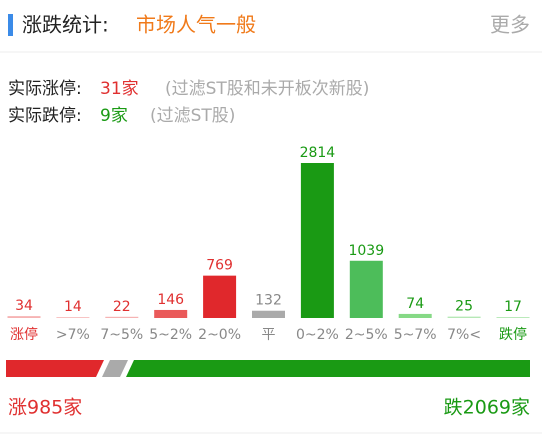 This screenshot has width=542, height=438. Describe the element at coordinates (487, 408) in the screenshot. I see `down-total: 跌2069家` at that location.